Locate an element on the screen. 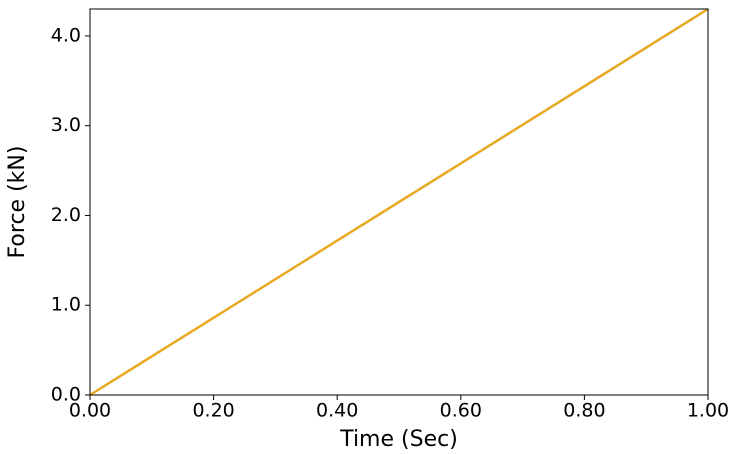 Image resolution: width=741 pixels, height=454 pixels. x-tick-label: 0.40 is located at coordinates (337, 411).